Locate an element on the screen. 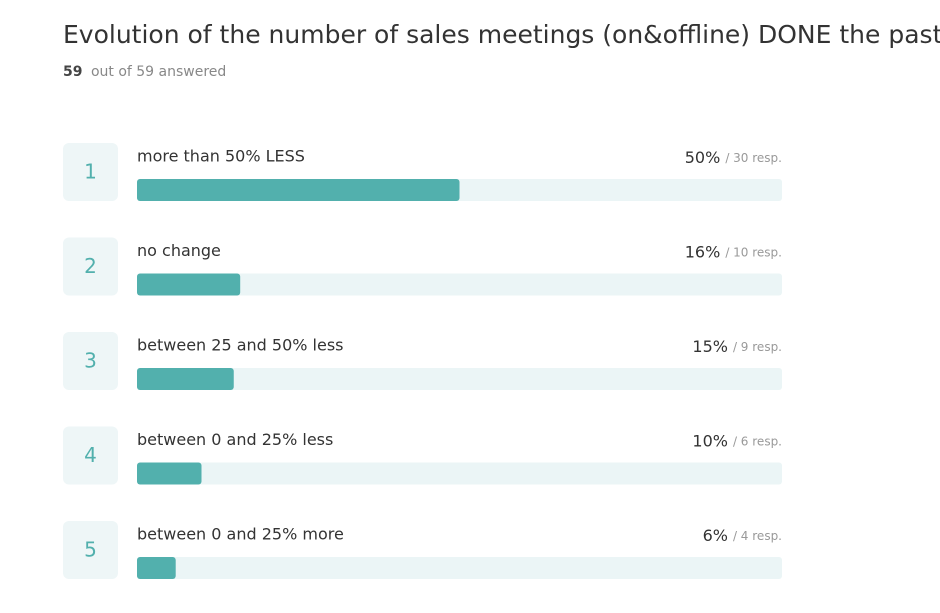 This screenshot has width=940, height=613. percent-label: 6% is located at coordinates (715, 535).